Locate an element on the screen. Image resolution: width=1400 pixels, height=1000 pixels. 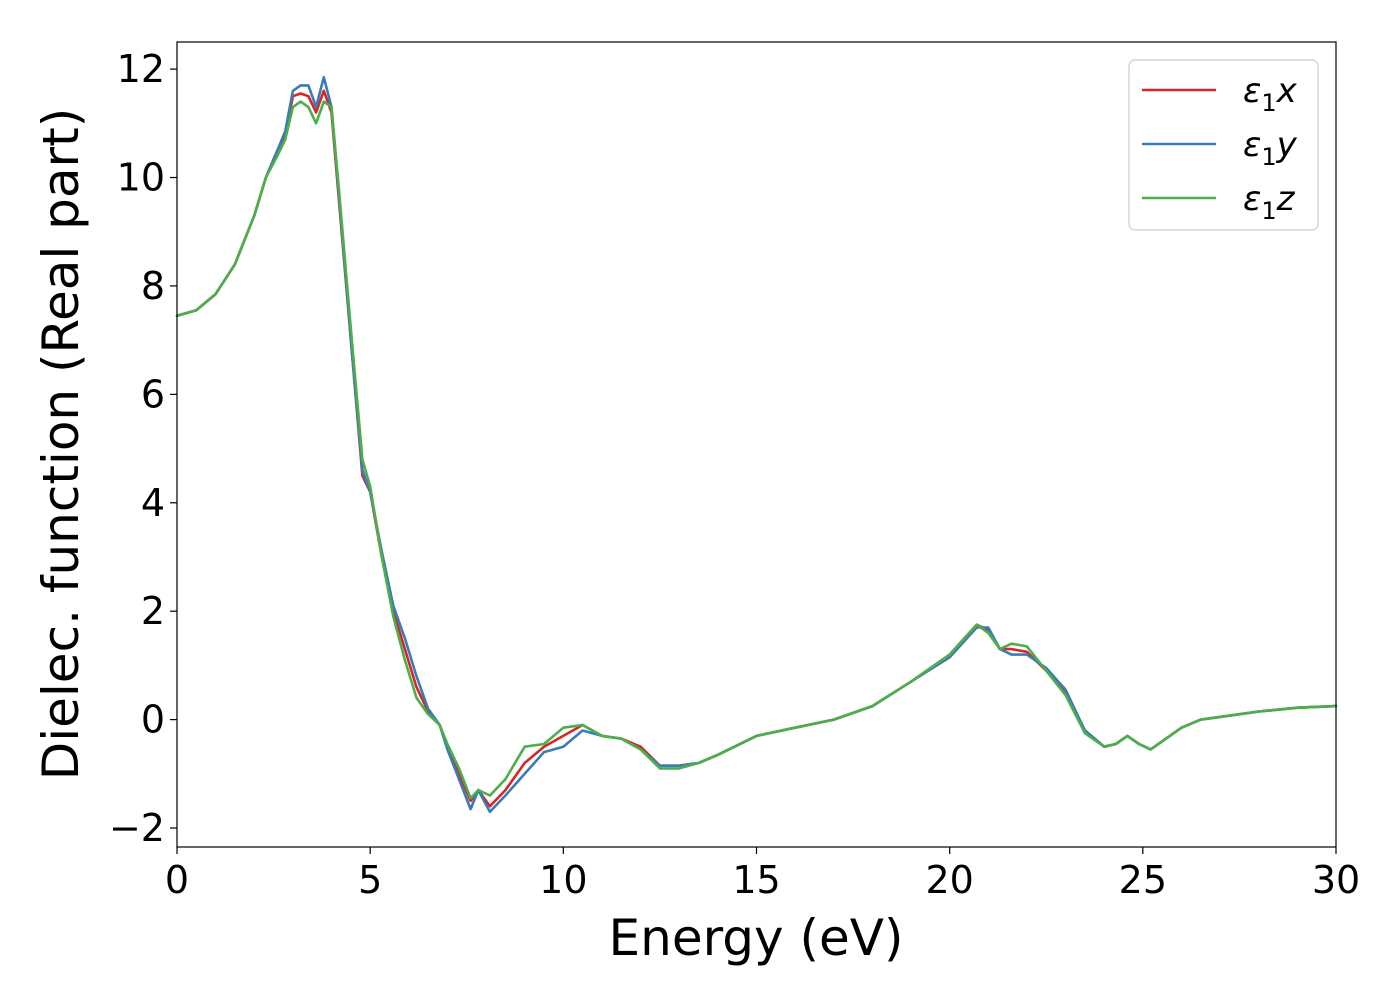
y-tick-label: 4 is located at coordinates (153, 503).